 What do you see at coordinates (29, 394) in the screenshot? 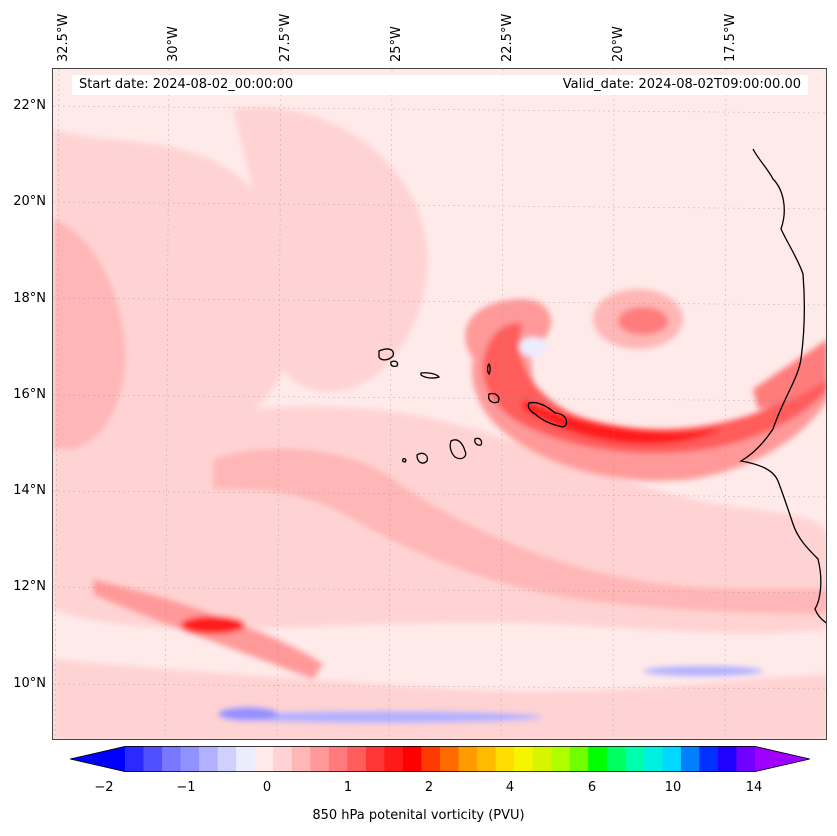
I see `lat-label-16n: 16°N` at bounding box center [29, 394].